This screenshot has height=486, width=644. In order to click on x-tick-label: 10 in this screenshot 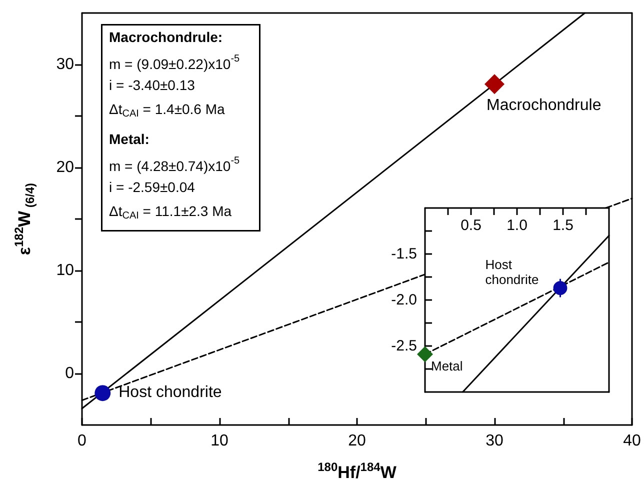, I will do `click(219, 441)`.